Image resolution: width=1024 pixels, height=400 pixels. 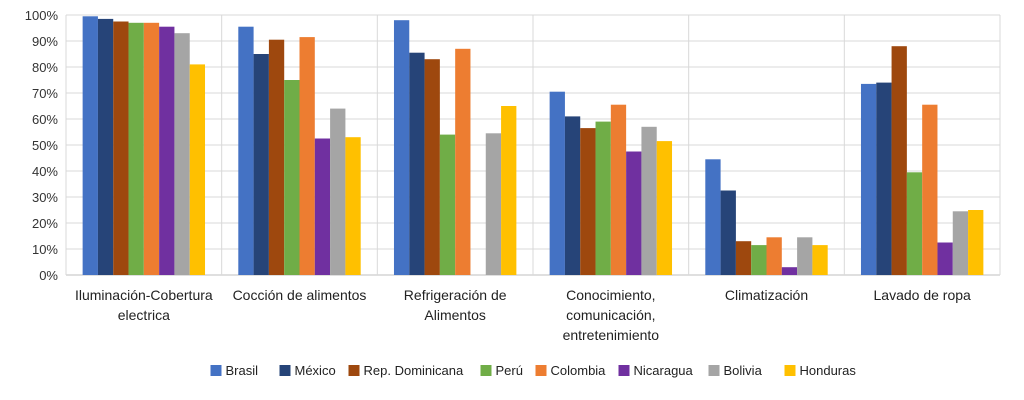 I want to click on legend-label: Brasil, so click(x=242, y=370).